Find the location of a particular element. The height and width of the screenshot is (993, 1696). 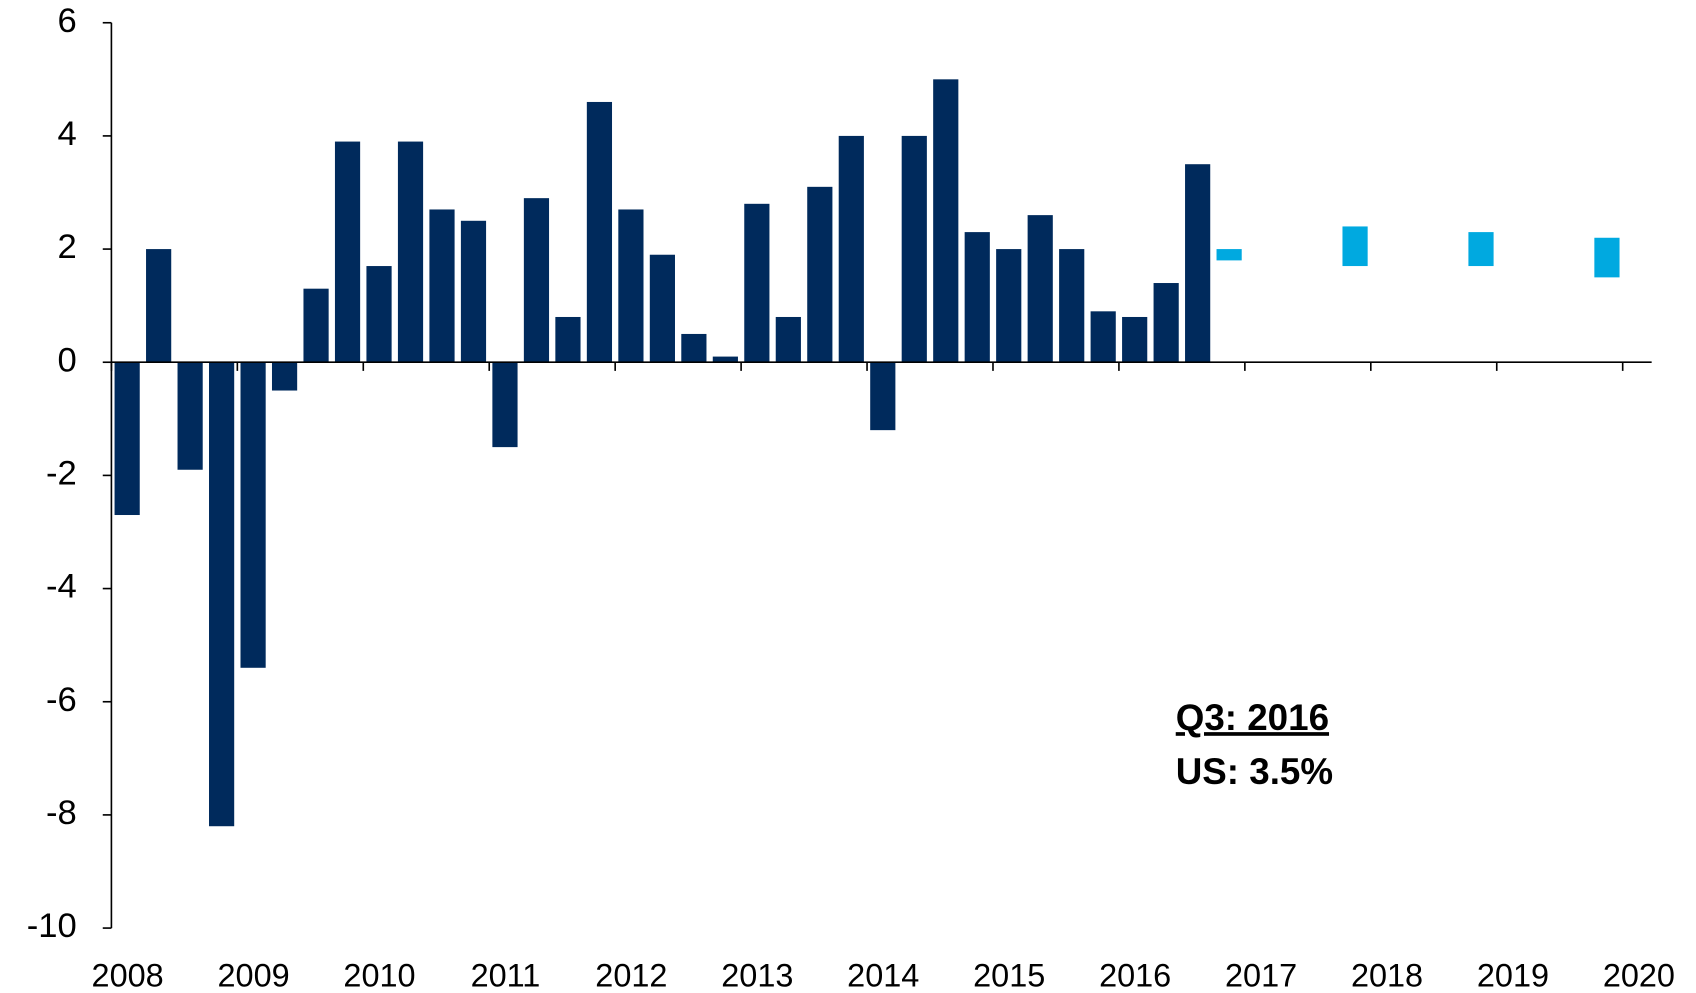

x-tick-label: 2008 is located at coordinates (128, 975).